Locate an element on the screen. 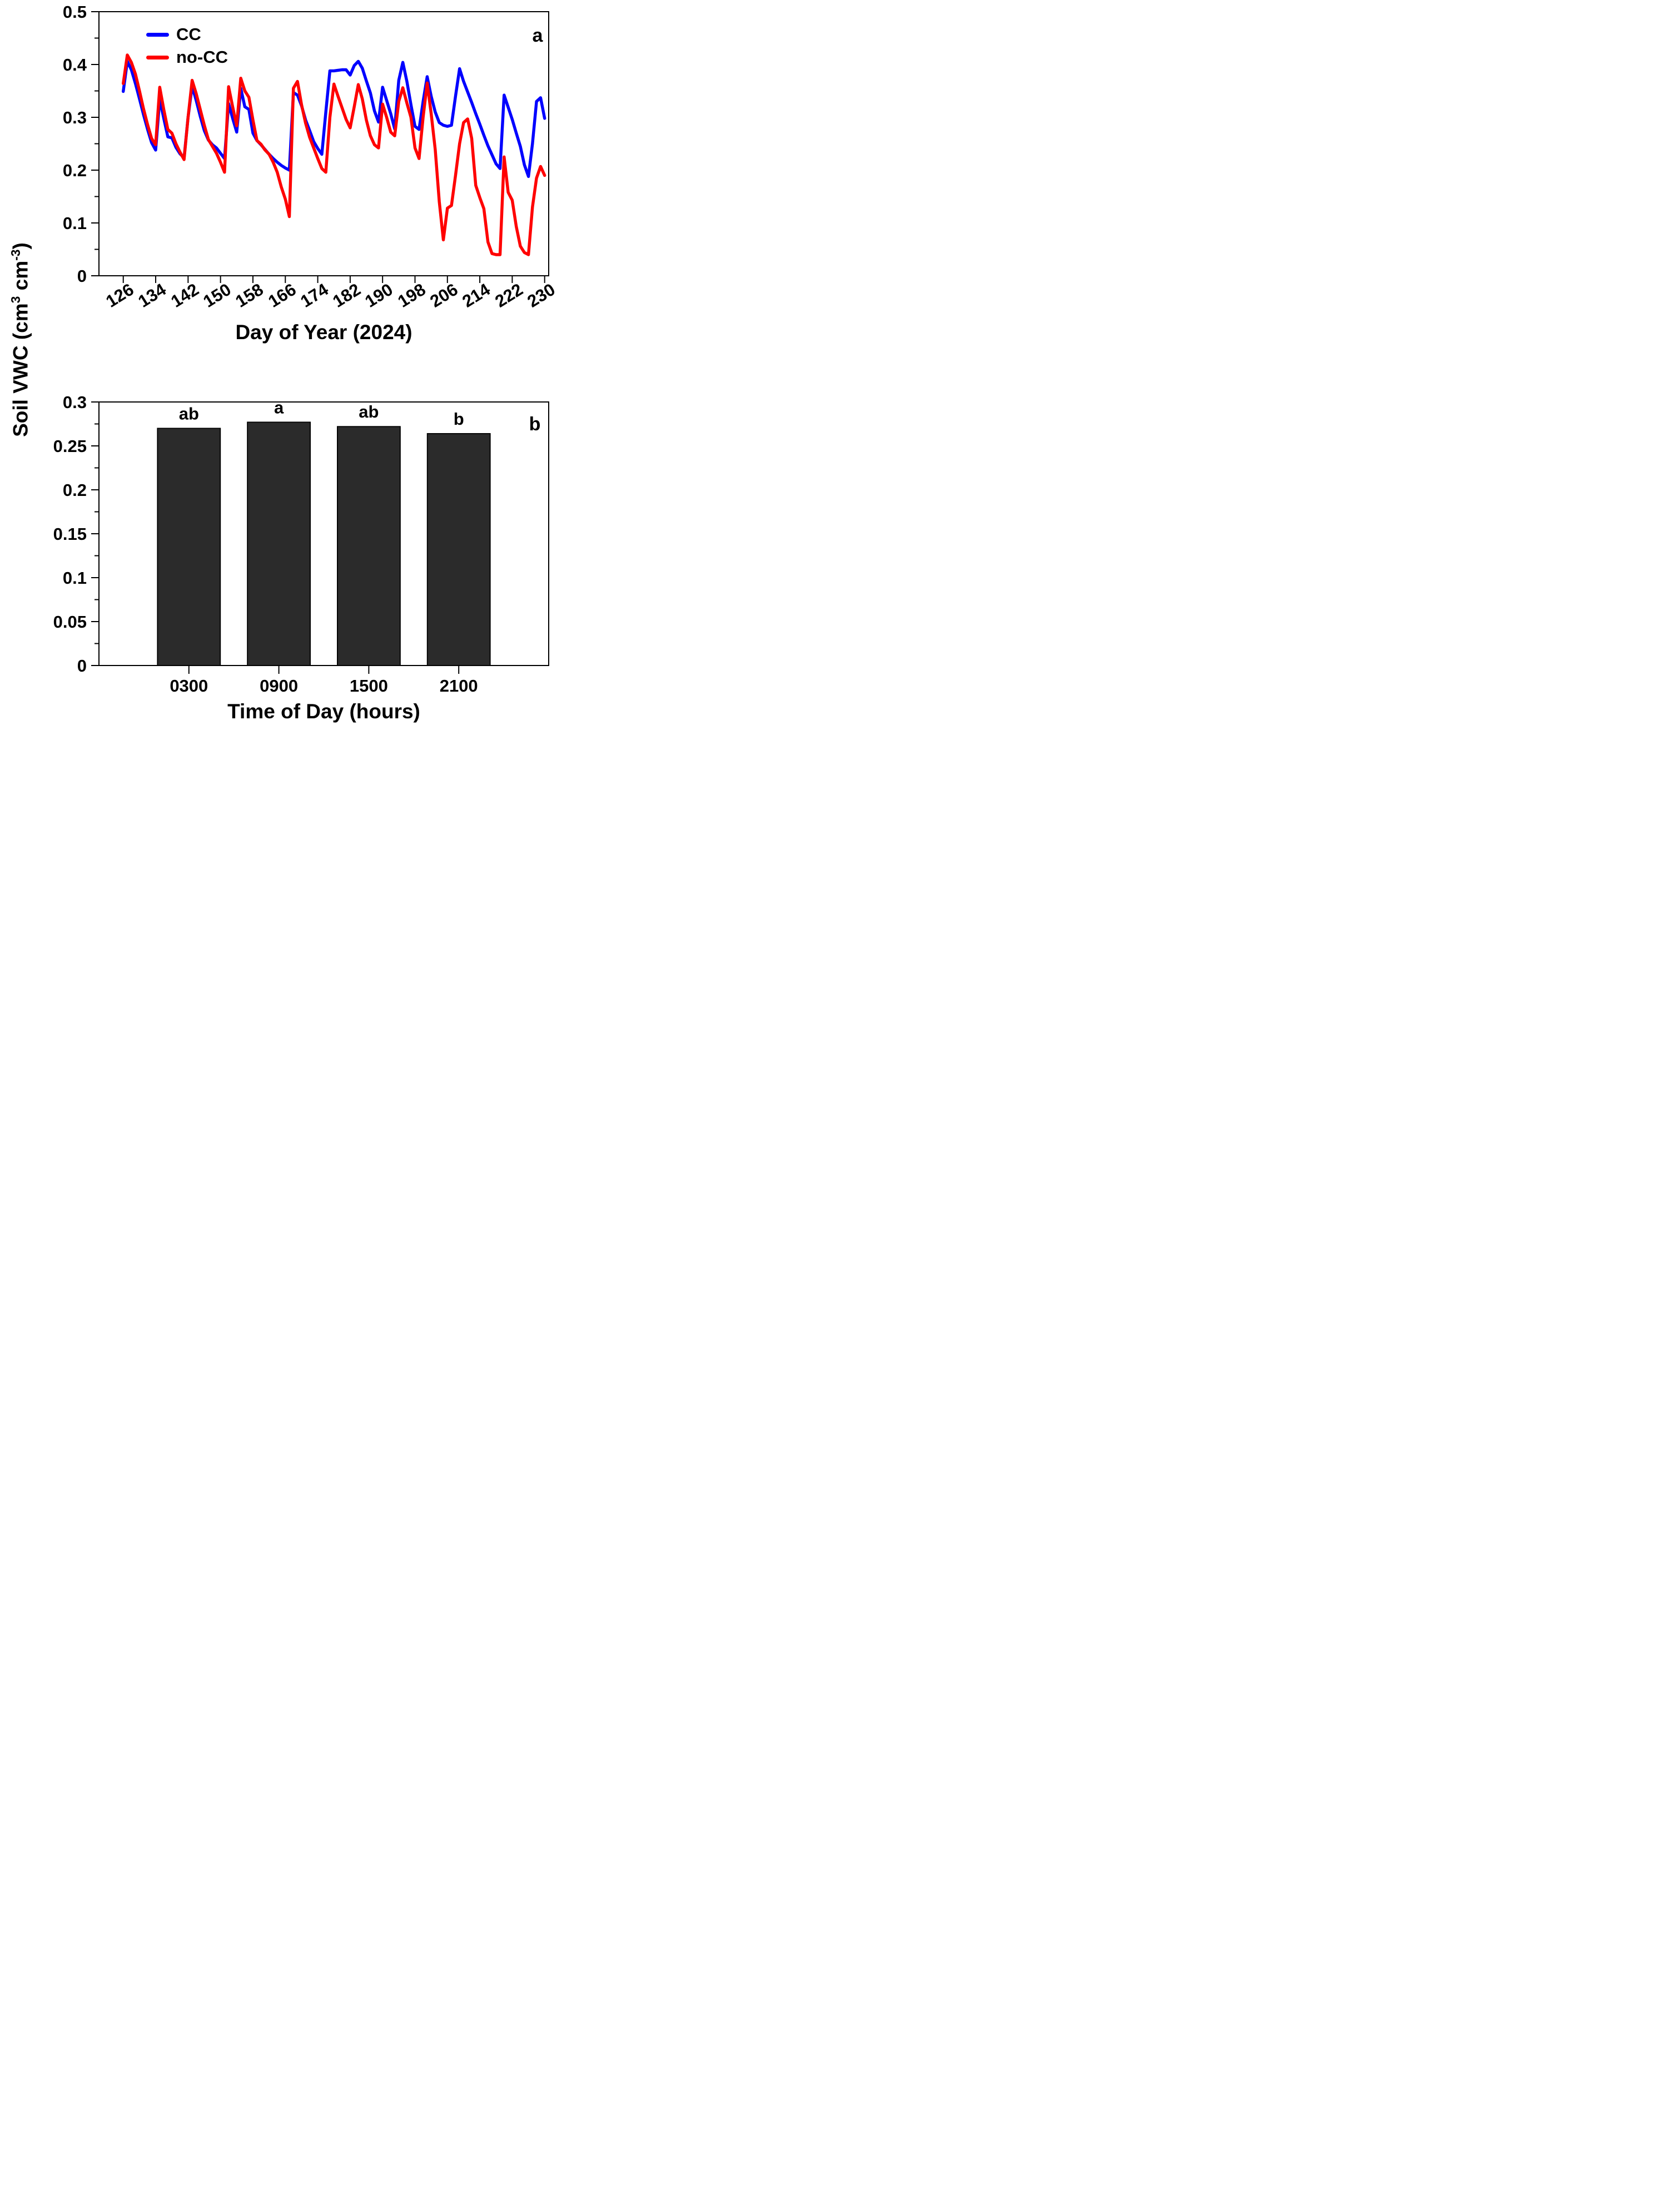 This screenshot has height=2190, width=1680. x-tick-label-b: 0900 is located at coordinates (279, 686).